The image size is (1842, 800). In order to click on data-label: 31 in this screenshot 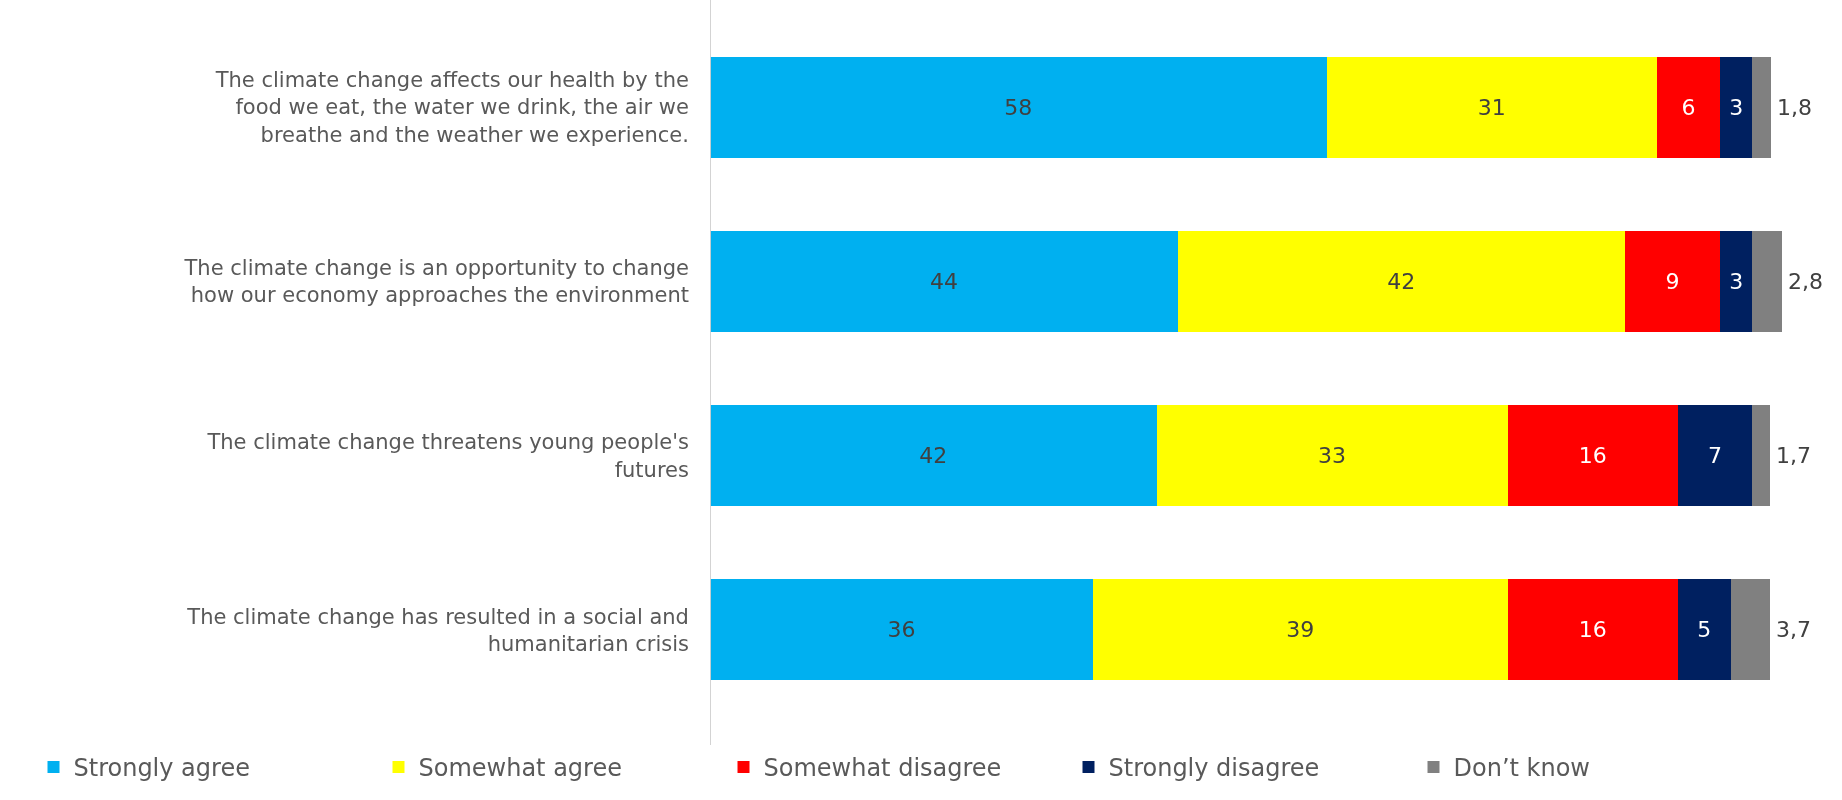, I will do `click(1491, 107)`.